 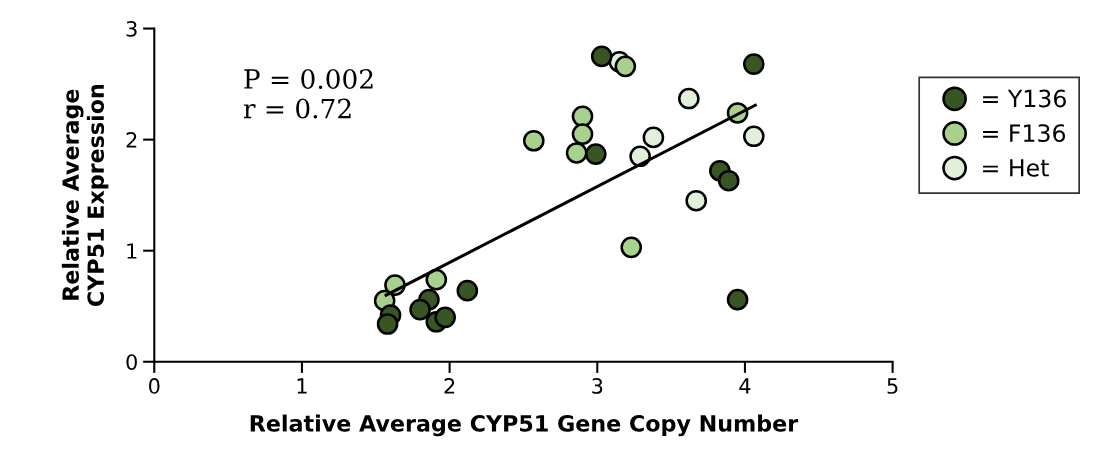 I want to click on x-tick-label: 0, so click(x=154, y=386).